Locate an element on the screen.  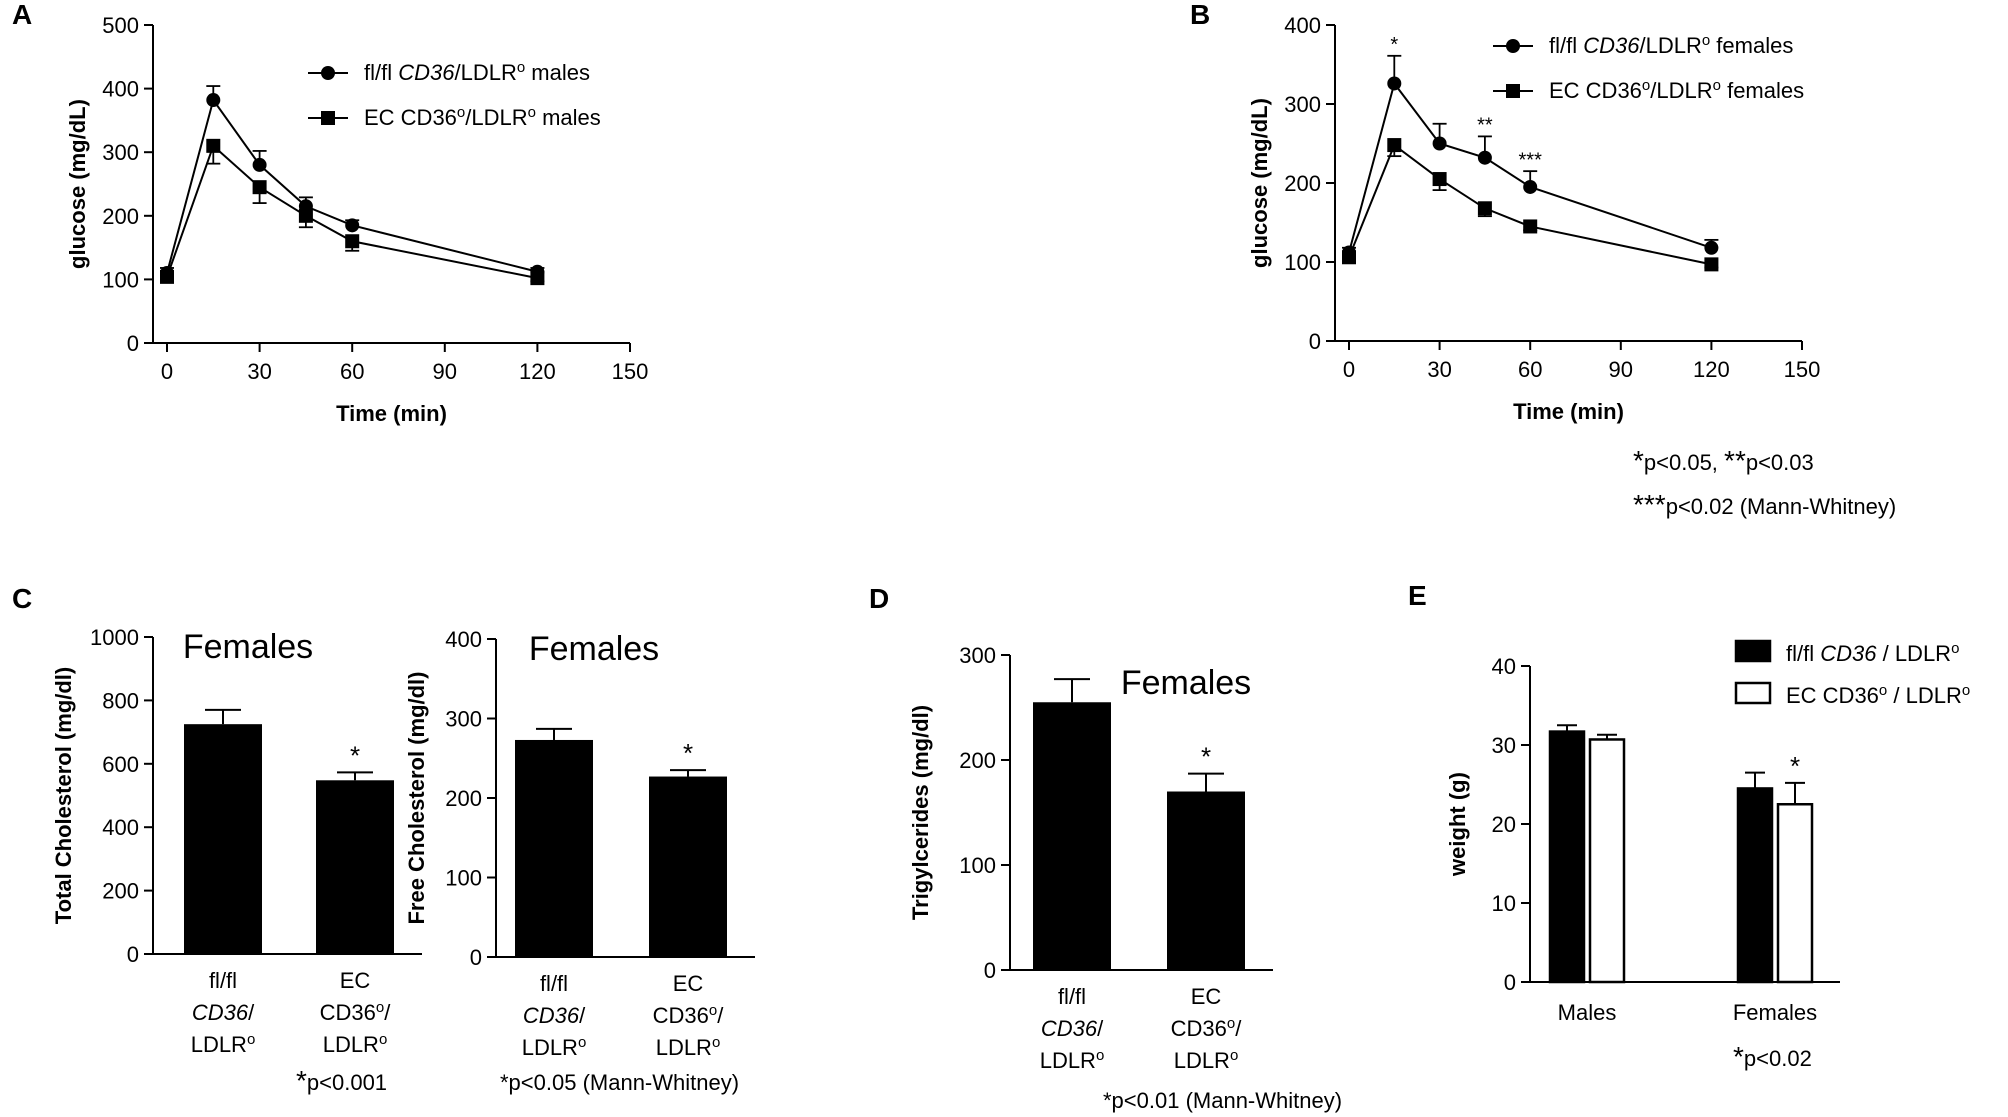
panel-D-category-label-part: fl/fl is located at coordinates (1072, 996).